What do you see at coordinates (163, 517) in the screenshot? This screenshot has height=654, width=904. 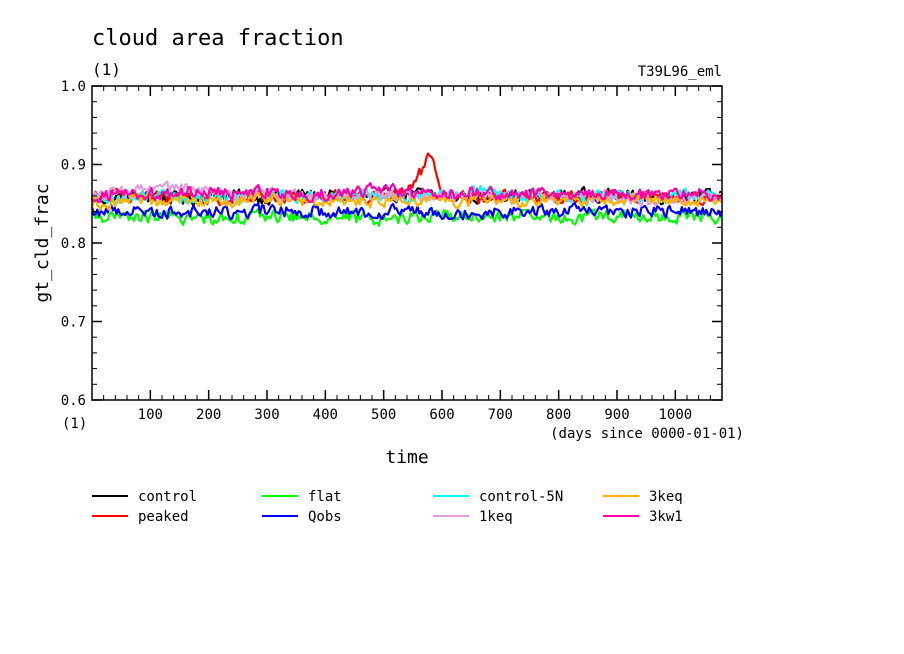 I see `legend-label: peaked` at bounding box center [163, 517].